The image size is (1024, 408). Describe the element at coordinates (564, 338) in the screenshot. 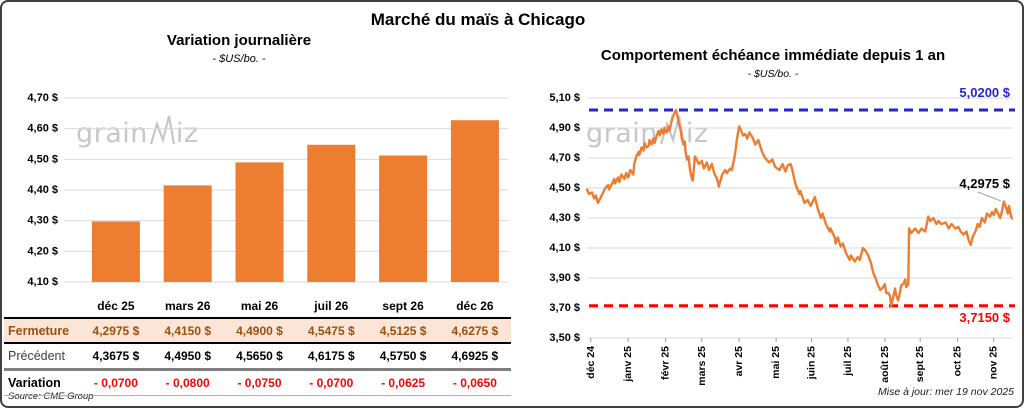

I see `y-tick-label: 3,50 $` at that location.